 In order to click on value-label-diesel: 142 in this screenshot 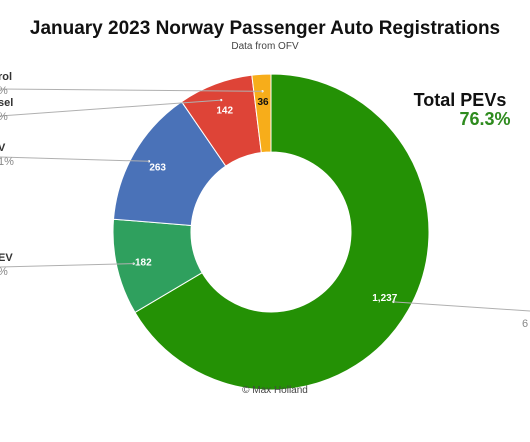, I will do `click(224, 110)`.